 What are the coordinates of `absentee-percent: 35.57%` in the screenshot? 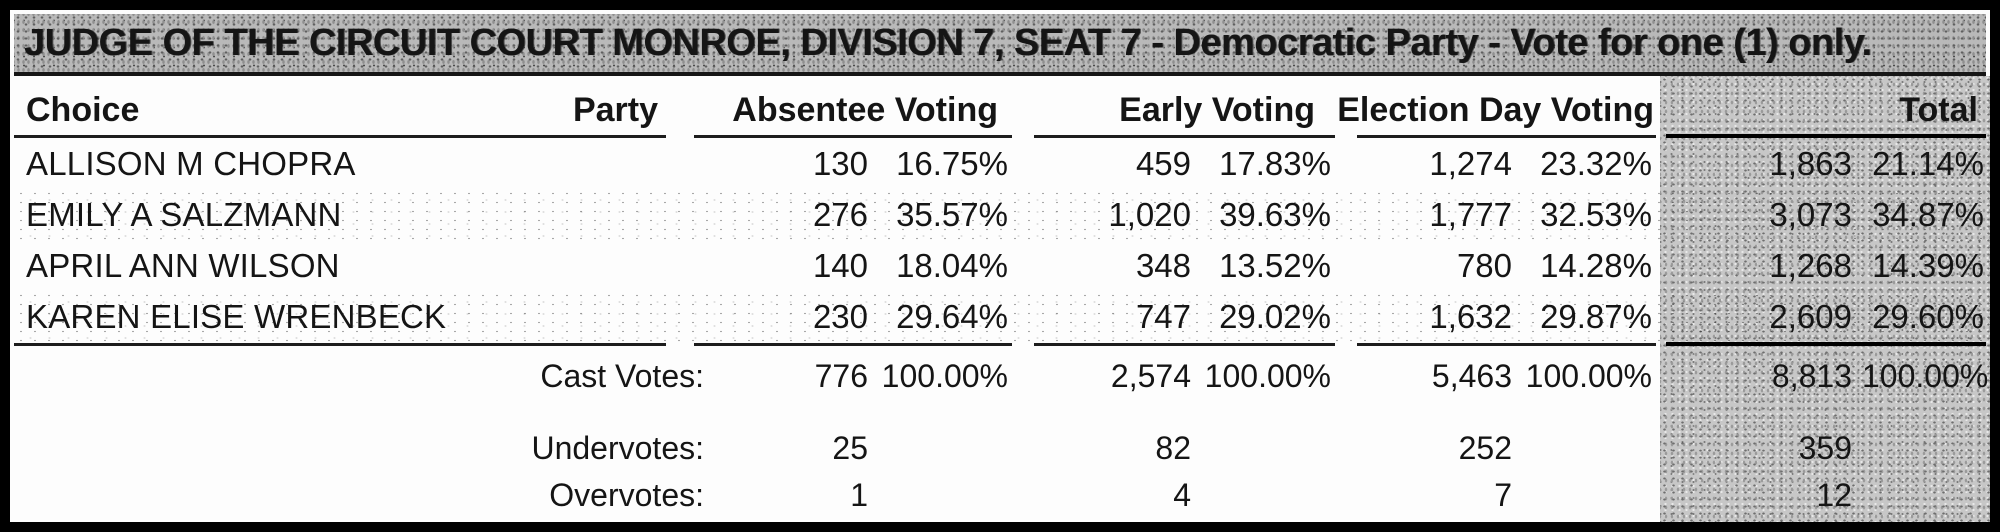 It's located at (952, 214).